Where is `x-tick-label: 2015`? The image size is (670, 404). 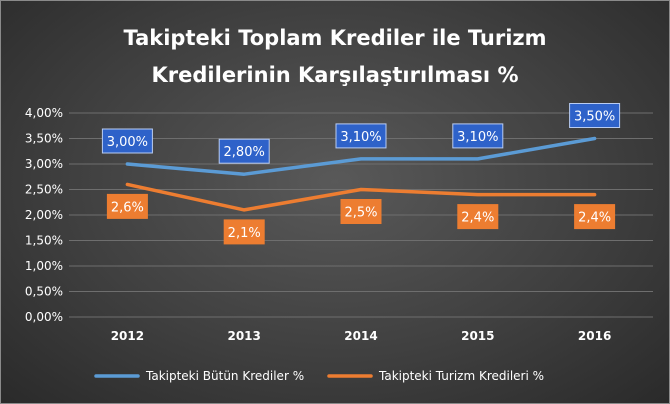
x-tick-label: 2015 is located at coordinates (477, 336).